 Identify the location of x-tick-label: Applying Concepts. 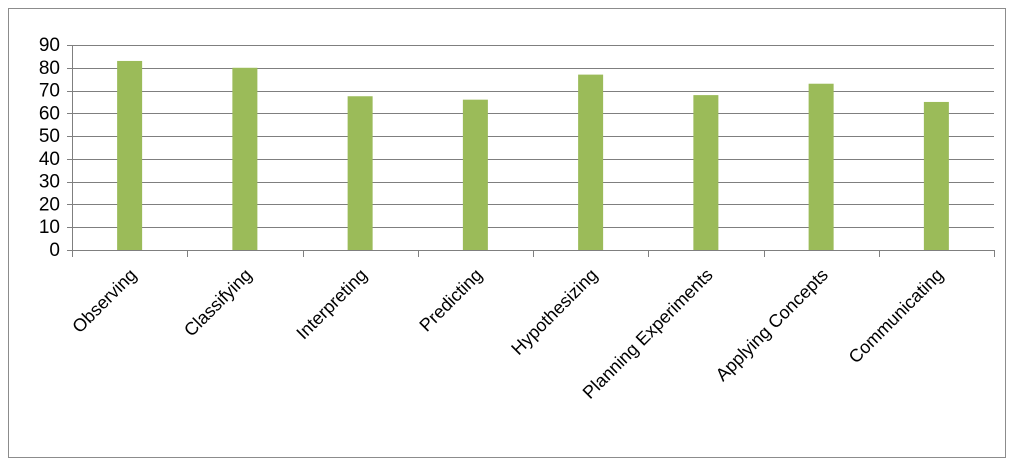
(772, 325).